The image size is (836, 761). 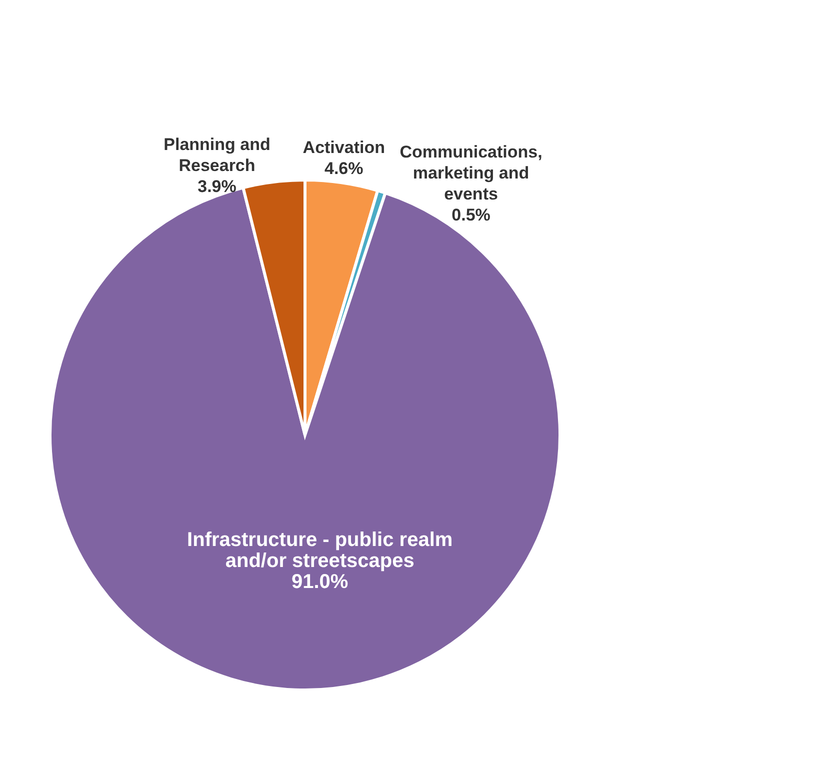 What do you see at coordinates (217, 155) in the screenshot?
I see `slice-label: Planning and Research` at bounding box center [217, 155].